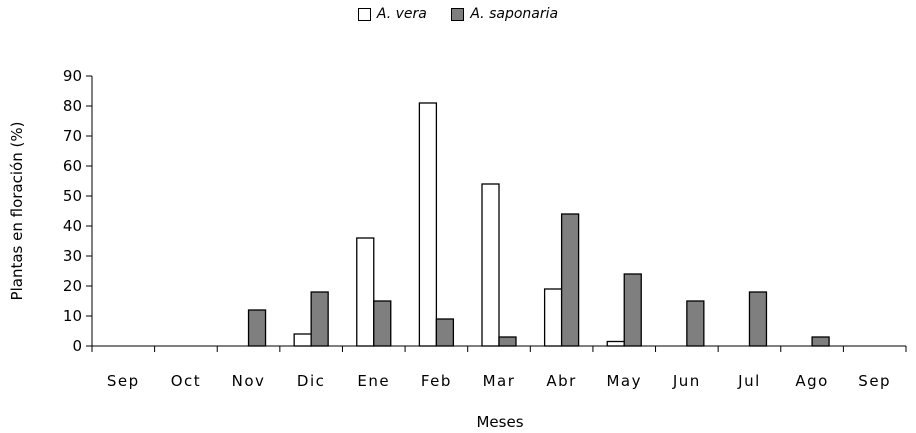 The height and width of the screenshot is (433, 916). Describe the element at coordinates (72, 166) in the screenshot. I see `y-tick-label: 60` at that location.